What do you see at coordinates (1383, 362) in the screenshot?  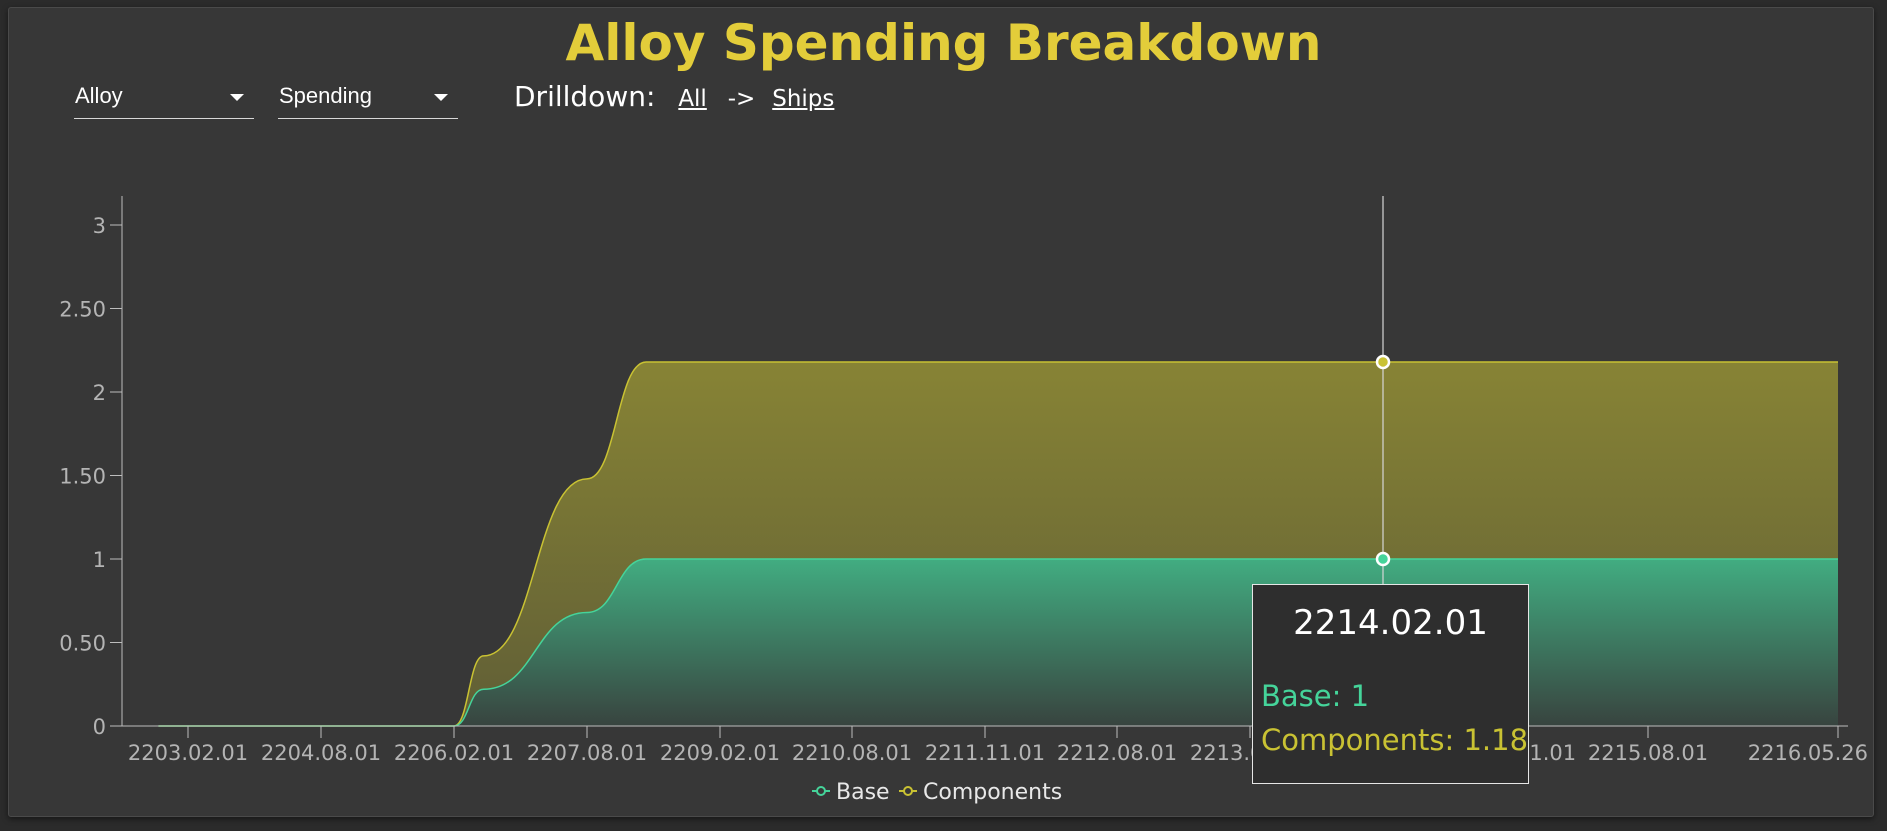 I see `components-point` at bounding box center [1383, 362].